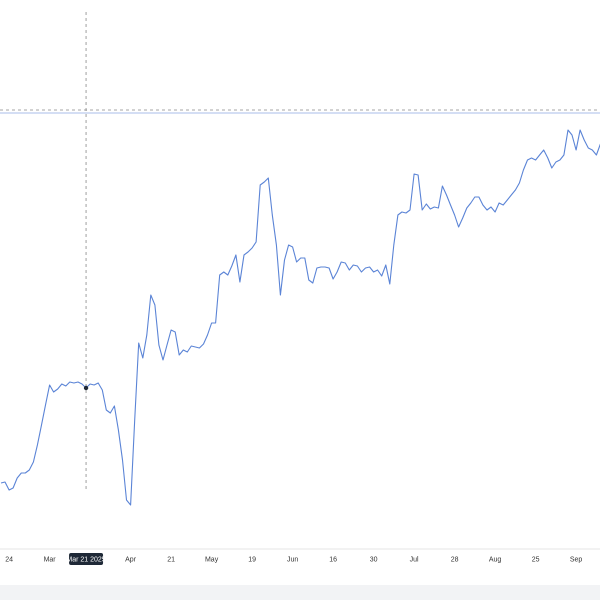 This screenshot has height=600, width=600. Describe the element at coordinates (495, 559) in the screenshot. I see `x-tick-label: Aug` at that location.